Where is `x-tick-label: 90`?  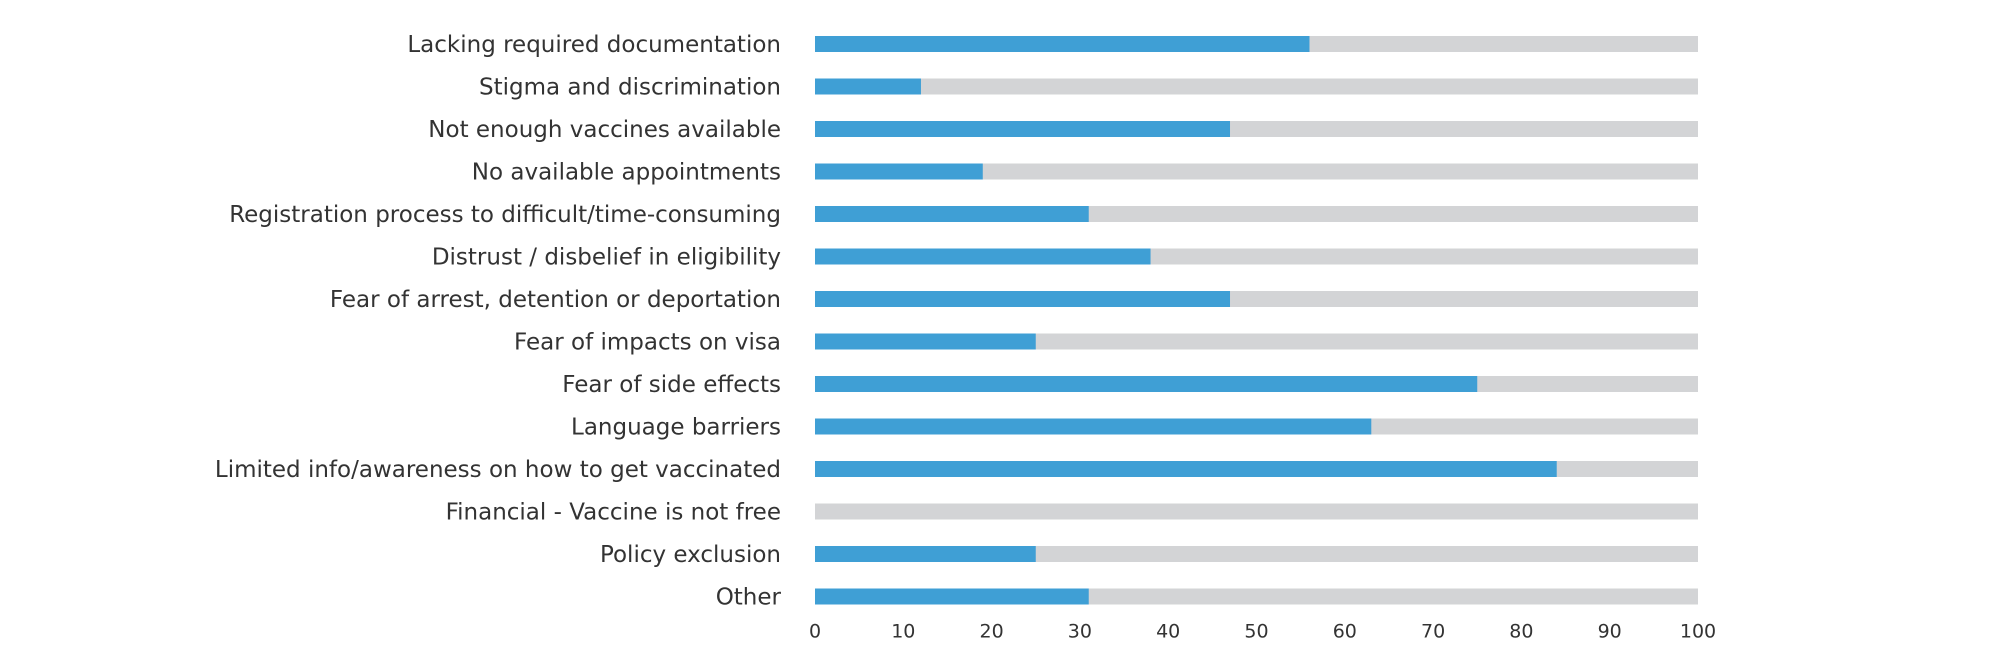 x-tick-label: 90 is located at coordinates (1610, 632).